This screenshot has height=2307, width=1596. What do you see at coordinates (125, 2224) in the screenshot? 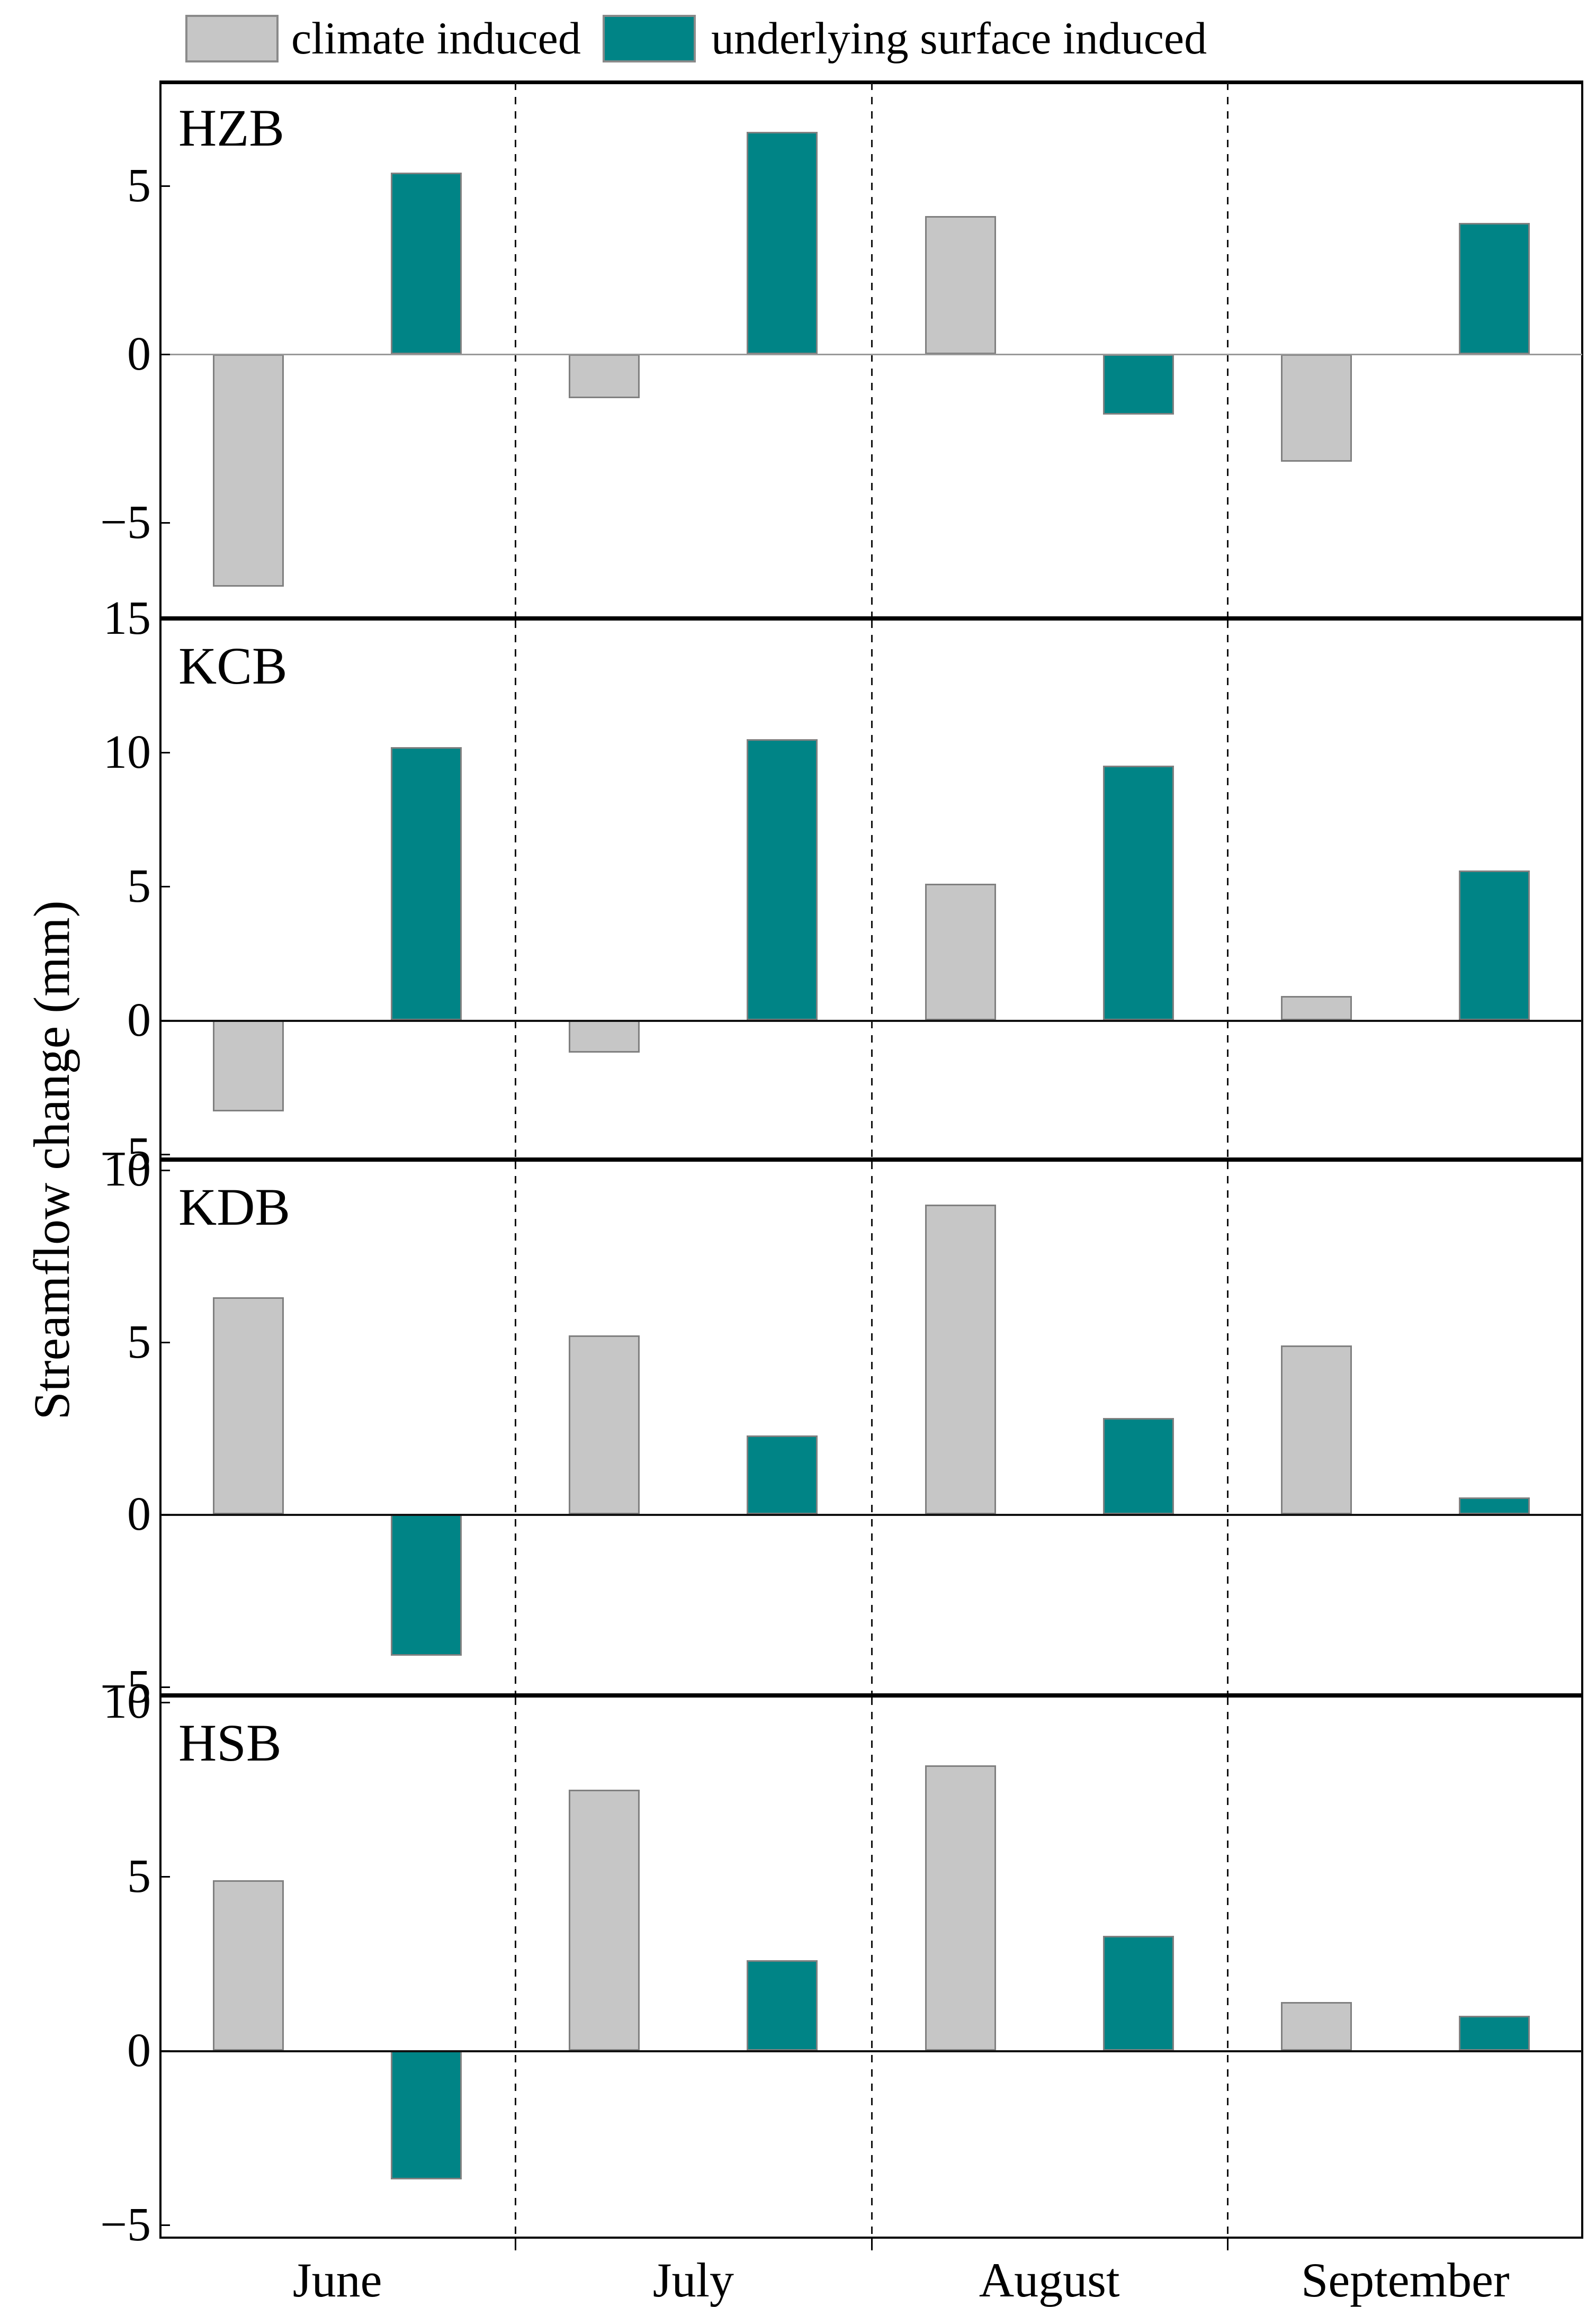
I see `y-tick-label-hsb--5: −5` at bounding box center [125, 2224].